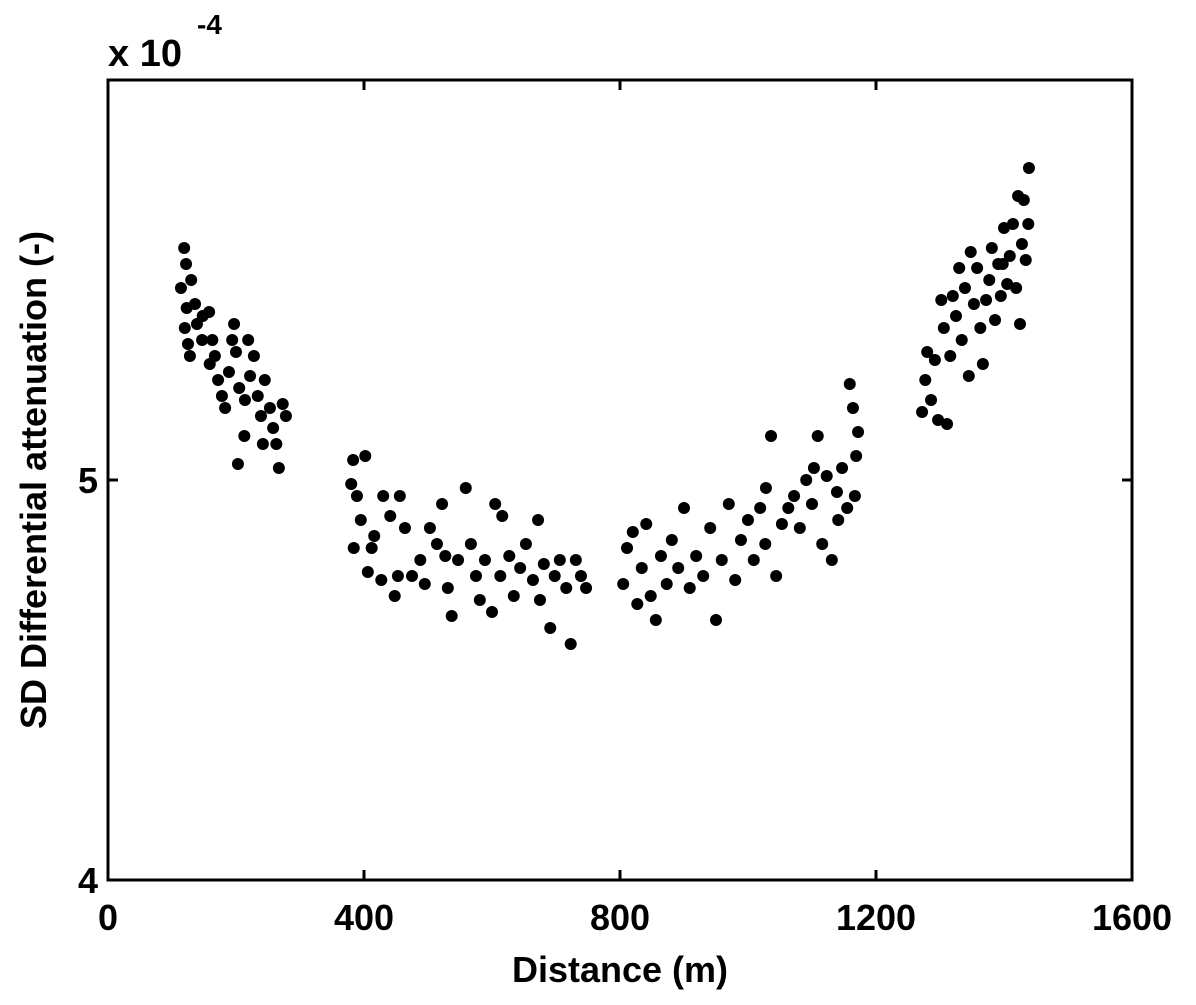 Image resolution: width=1196 pixels, height=1005 pixels. What do you see at coordinates (620, 969) in the screenshot?
I see `x-axis-label: Distance (m)` at bounding box center [620, 969].